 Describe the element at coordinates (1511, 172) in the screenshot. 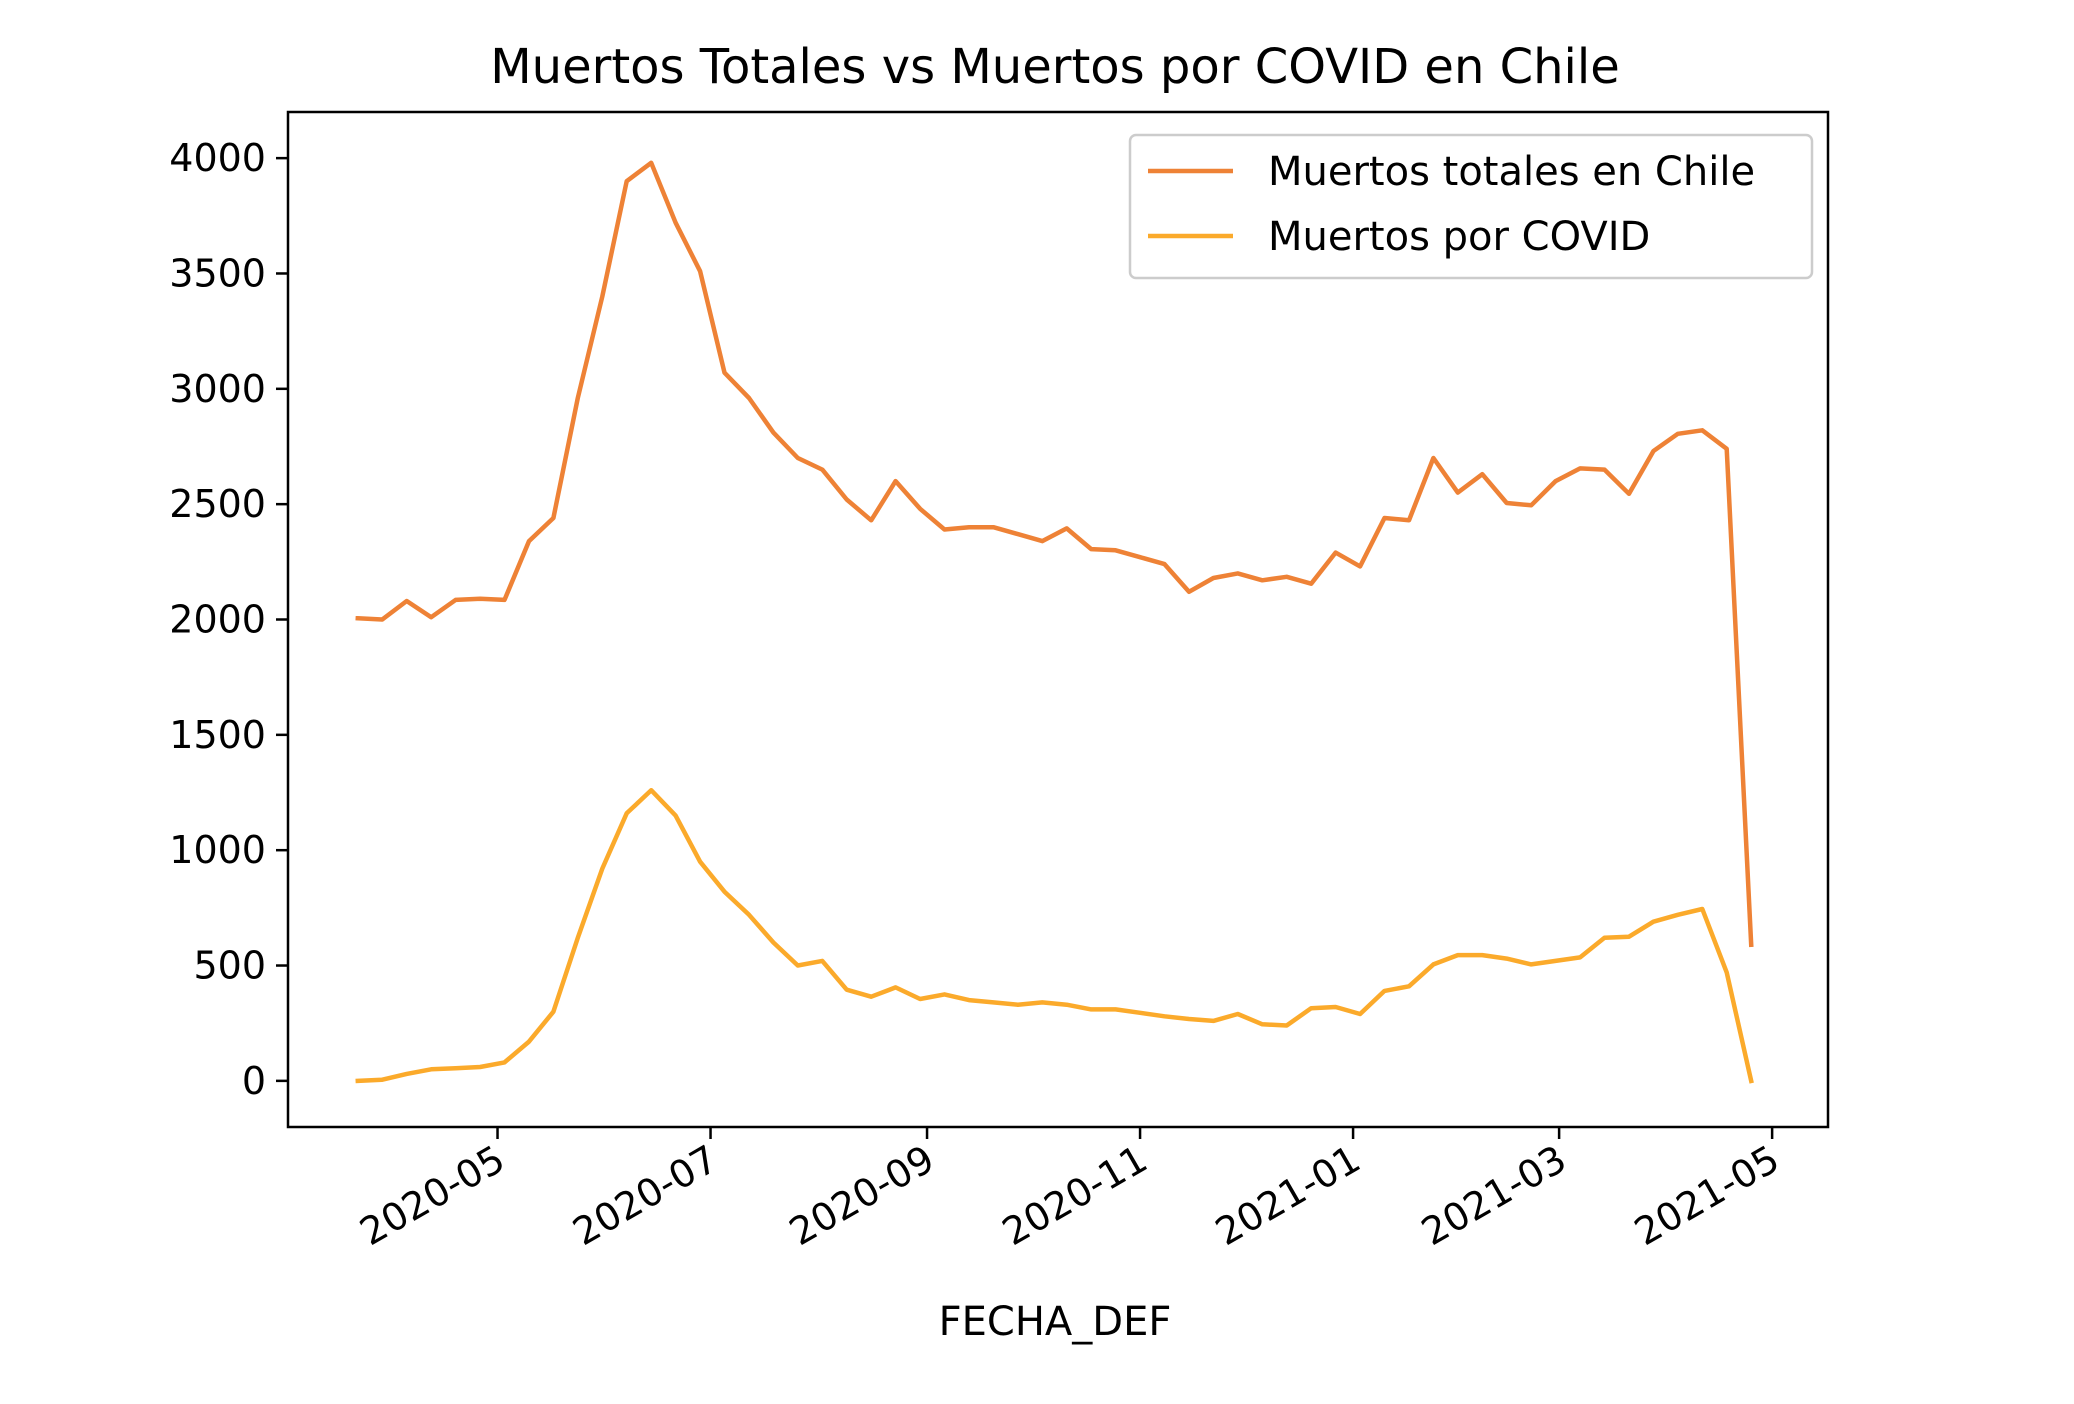

I see `legend-label-1: Muertos totales en Chile` at that location.